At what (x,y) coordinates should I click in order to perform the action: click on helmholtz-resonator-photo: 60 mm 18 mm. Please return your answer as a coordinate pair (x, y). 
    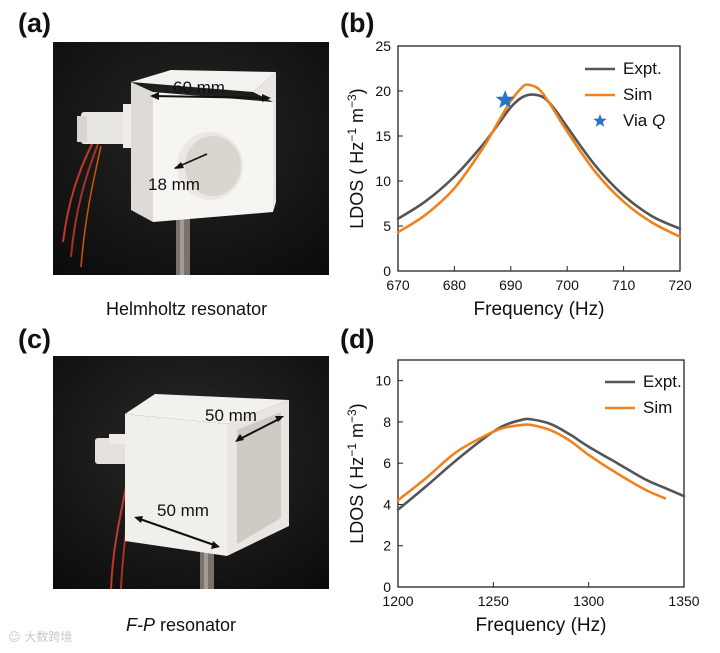
    Looking at the image, I should click on (191, 158).